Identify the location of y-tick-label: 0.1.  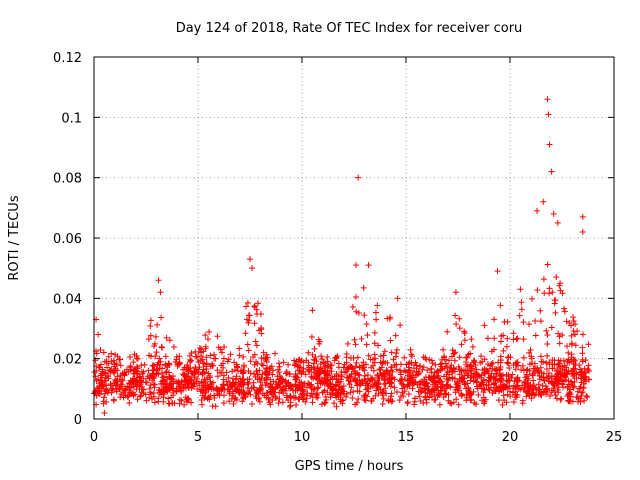
(71, 118).